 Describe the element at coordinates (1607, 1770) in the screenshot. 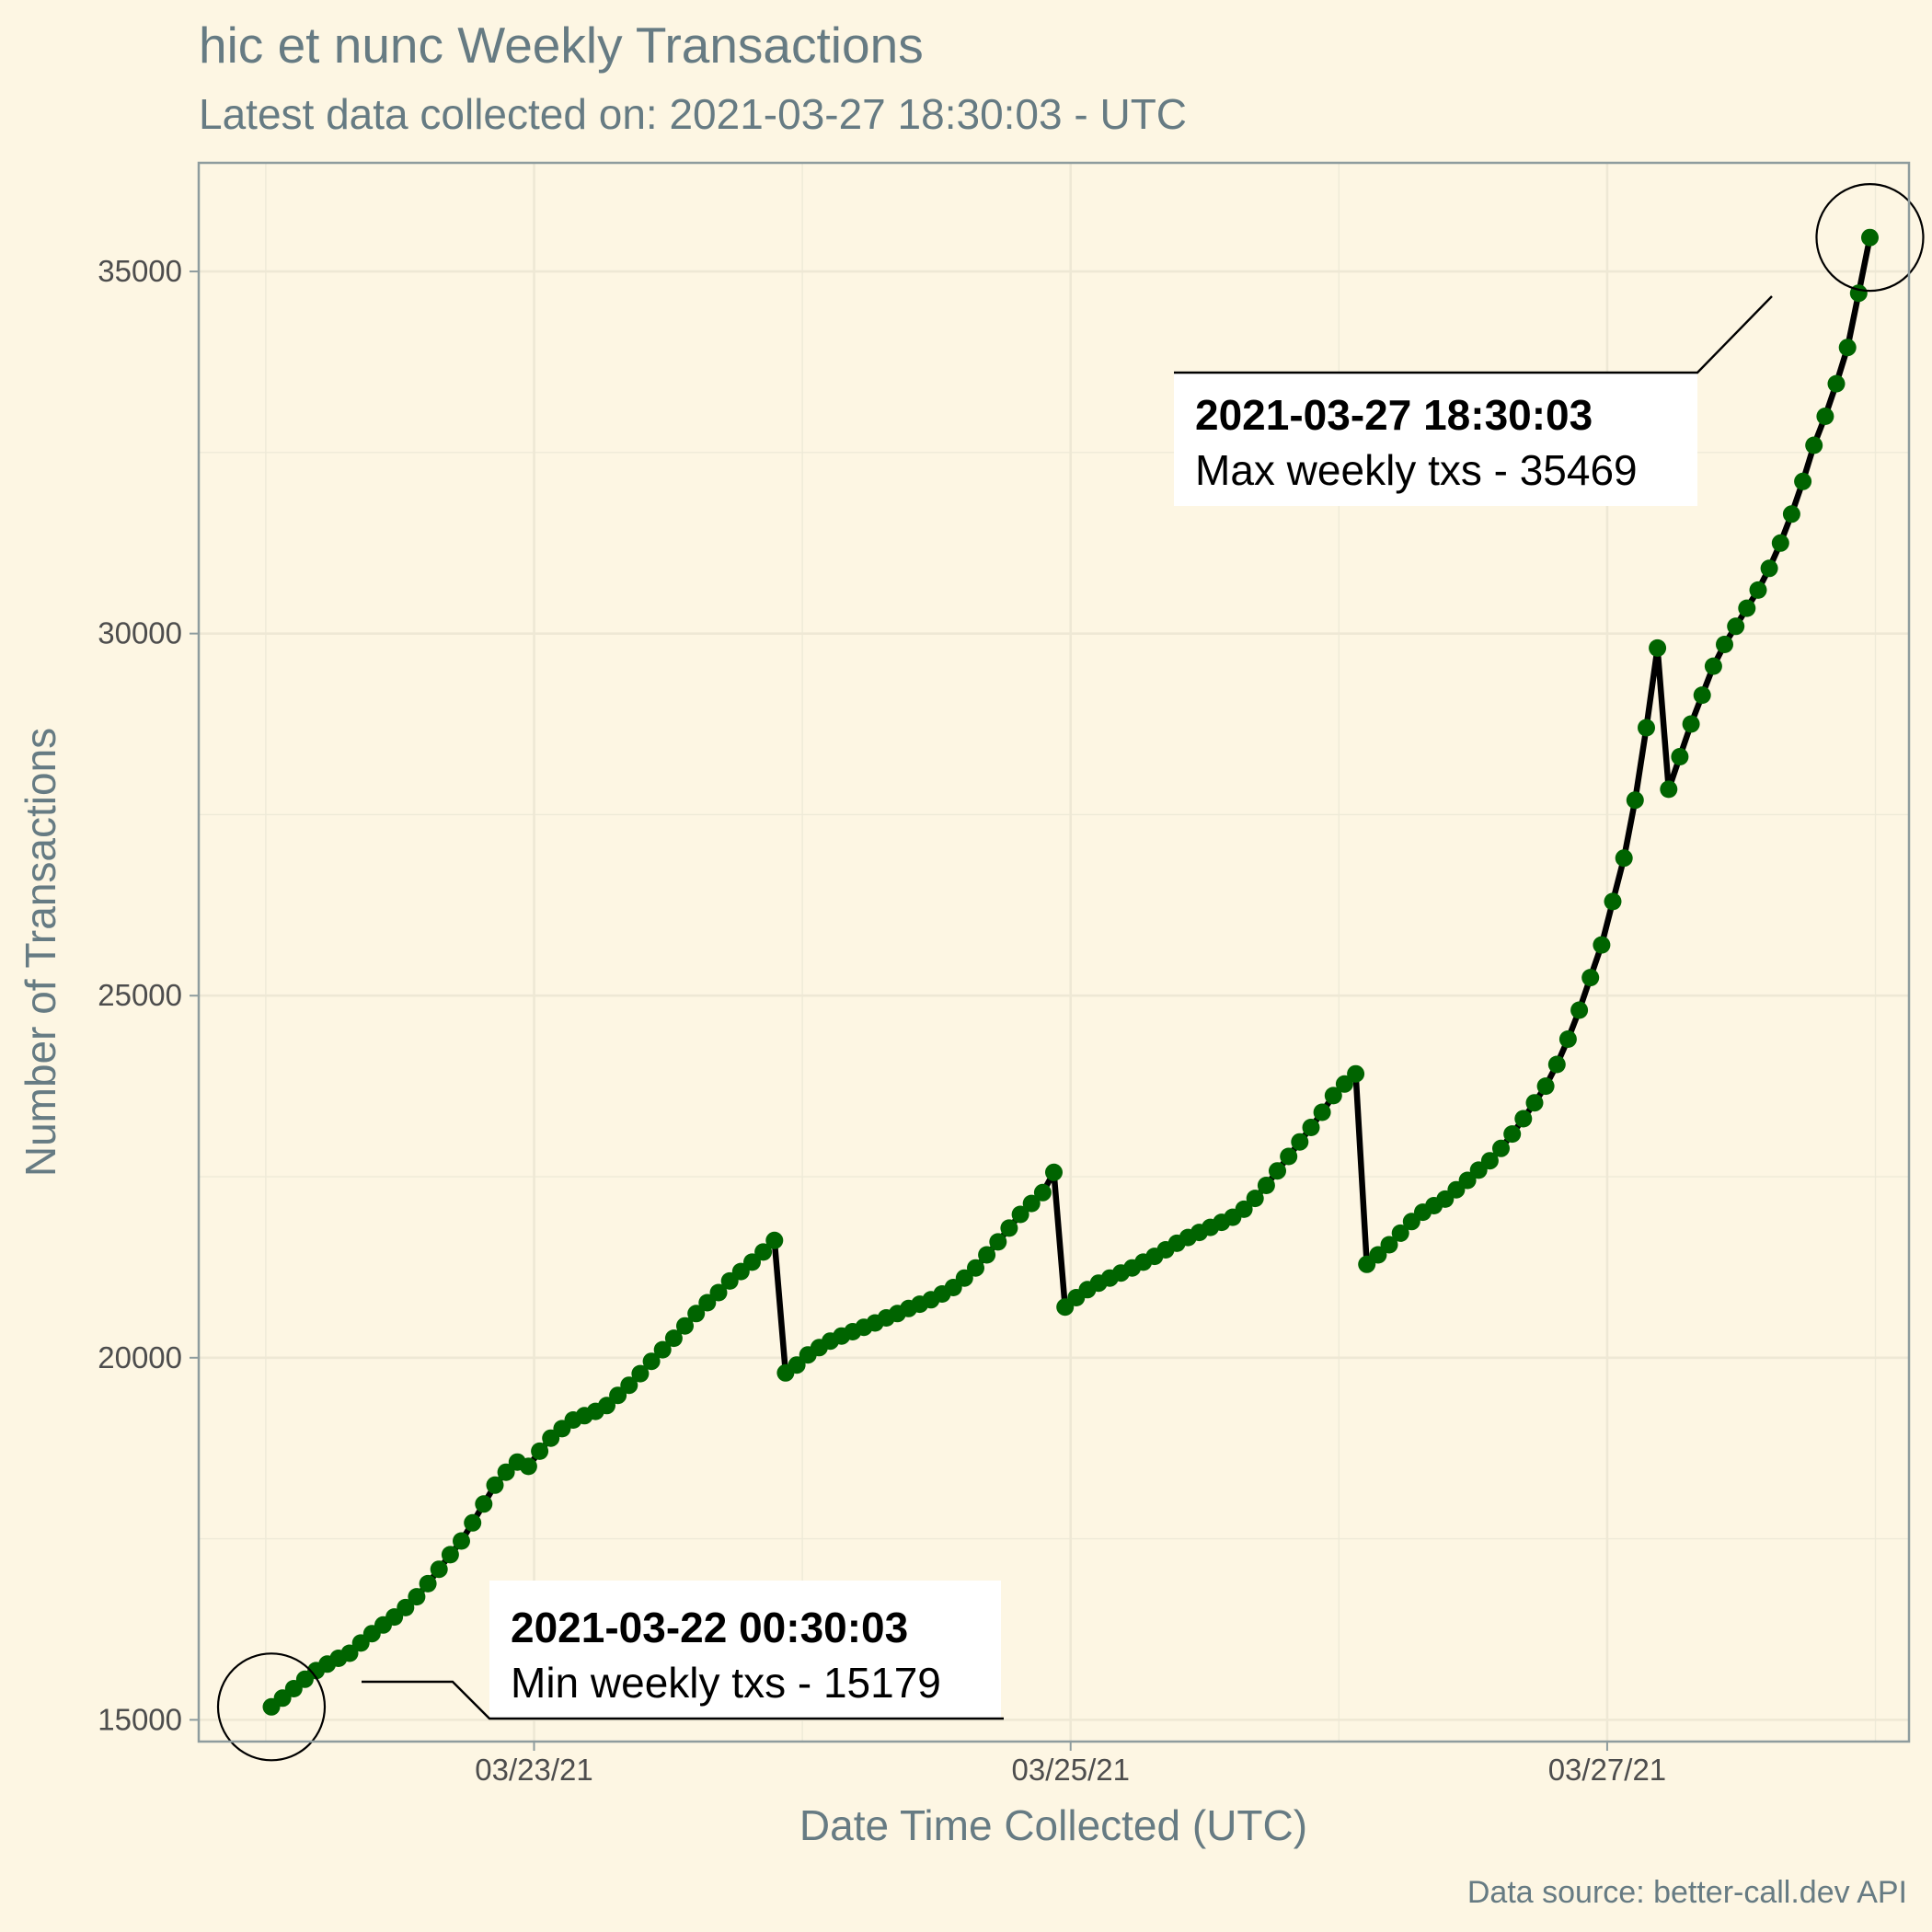

I see `x-tick-label: 03/27/21` at that location.